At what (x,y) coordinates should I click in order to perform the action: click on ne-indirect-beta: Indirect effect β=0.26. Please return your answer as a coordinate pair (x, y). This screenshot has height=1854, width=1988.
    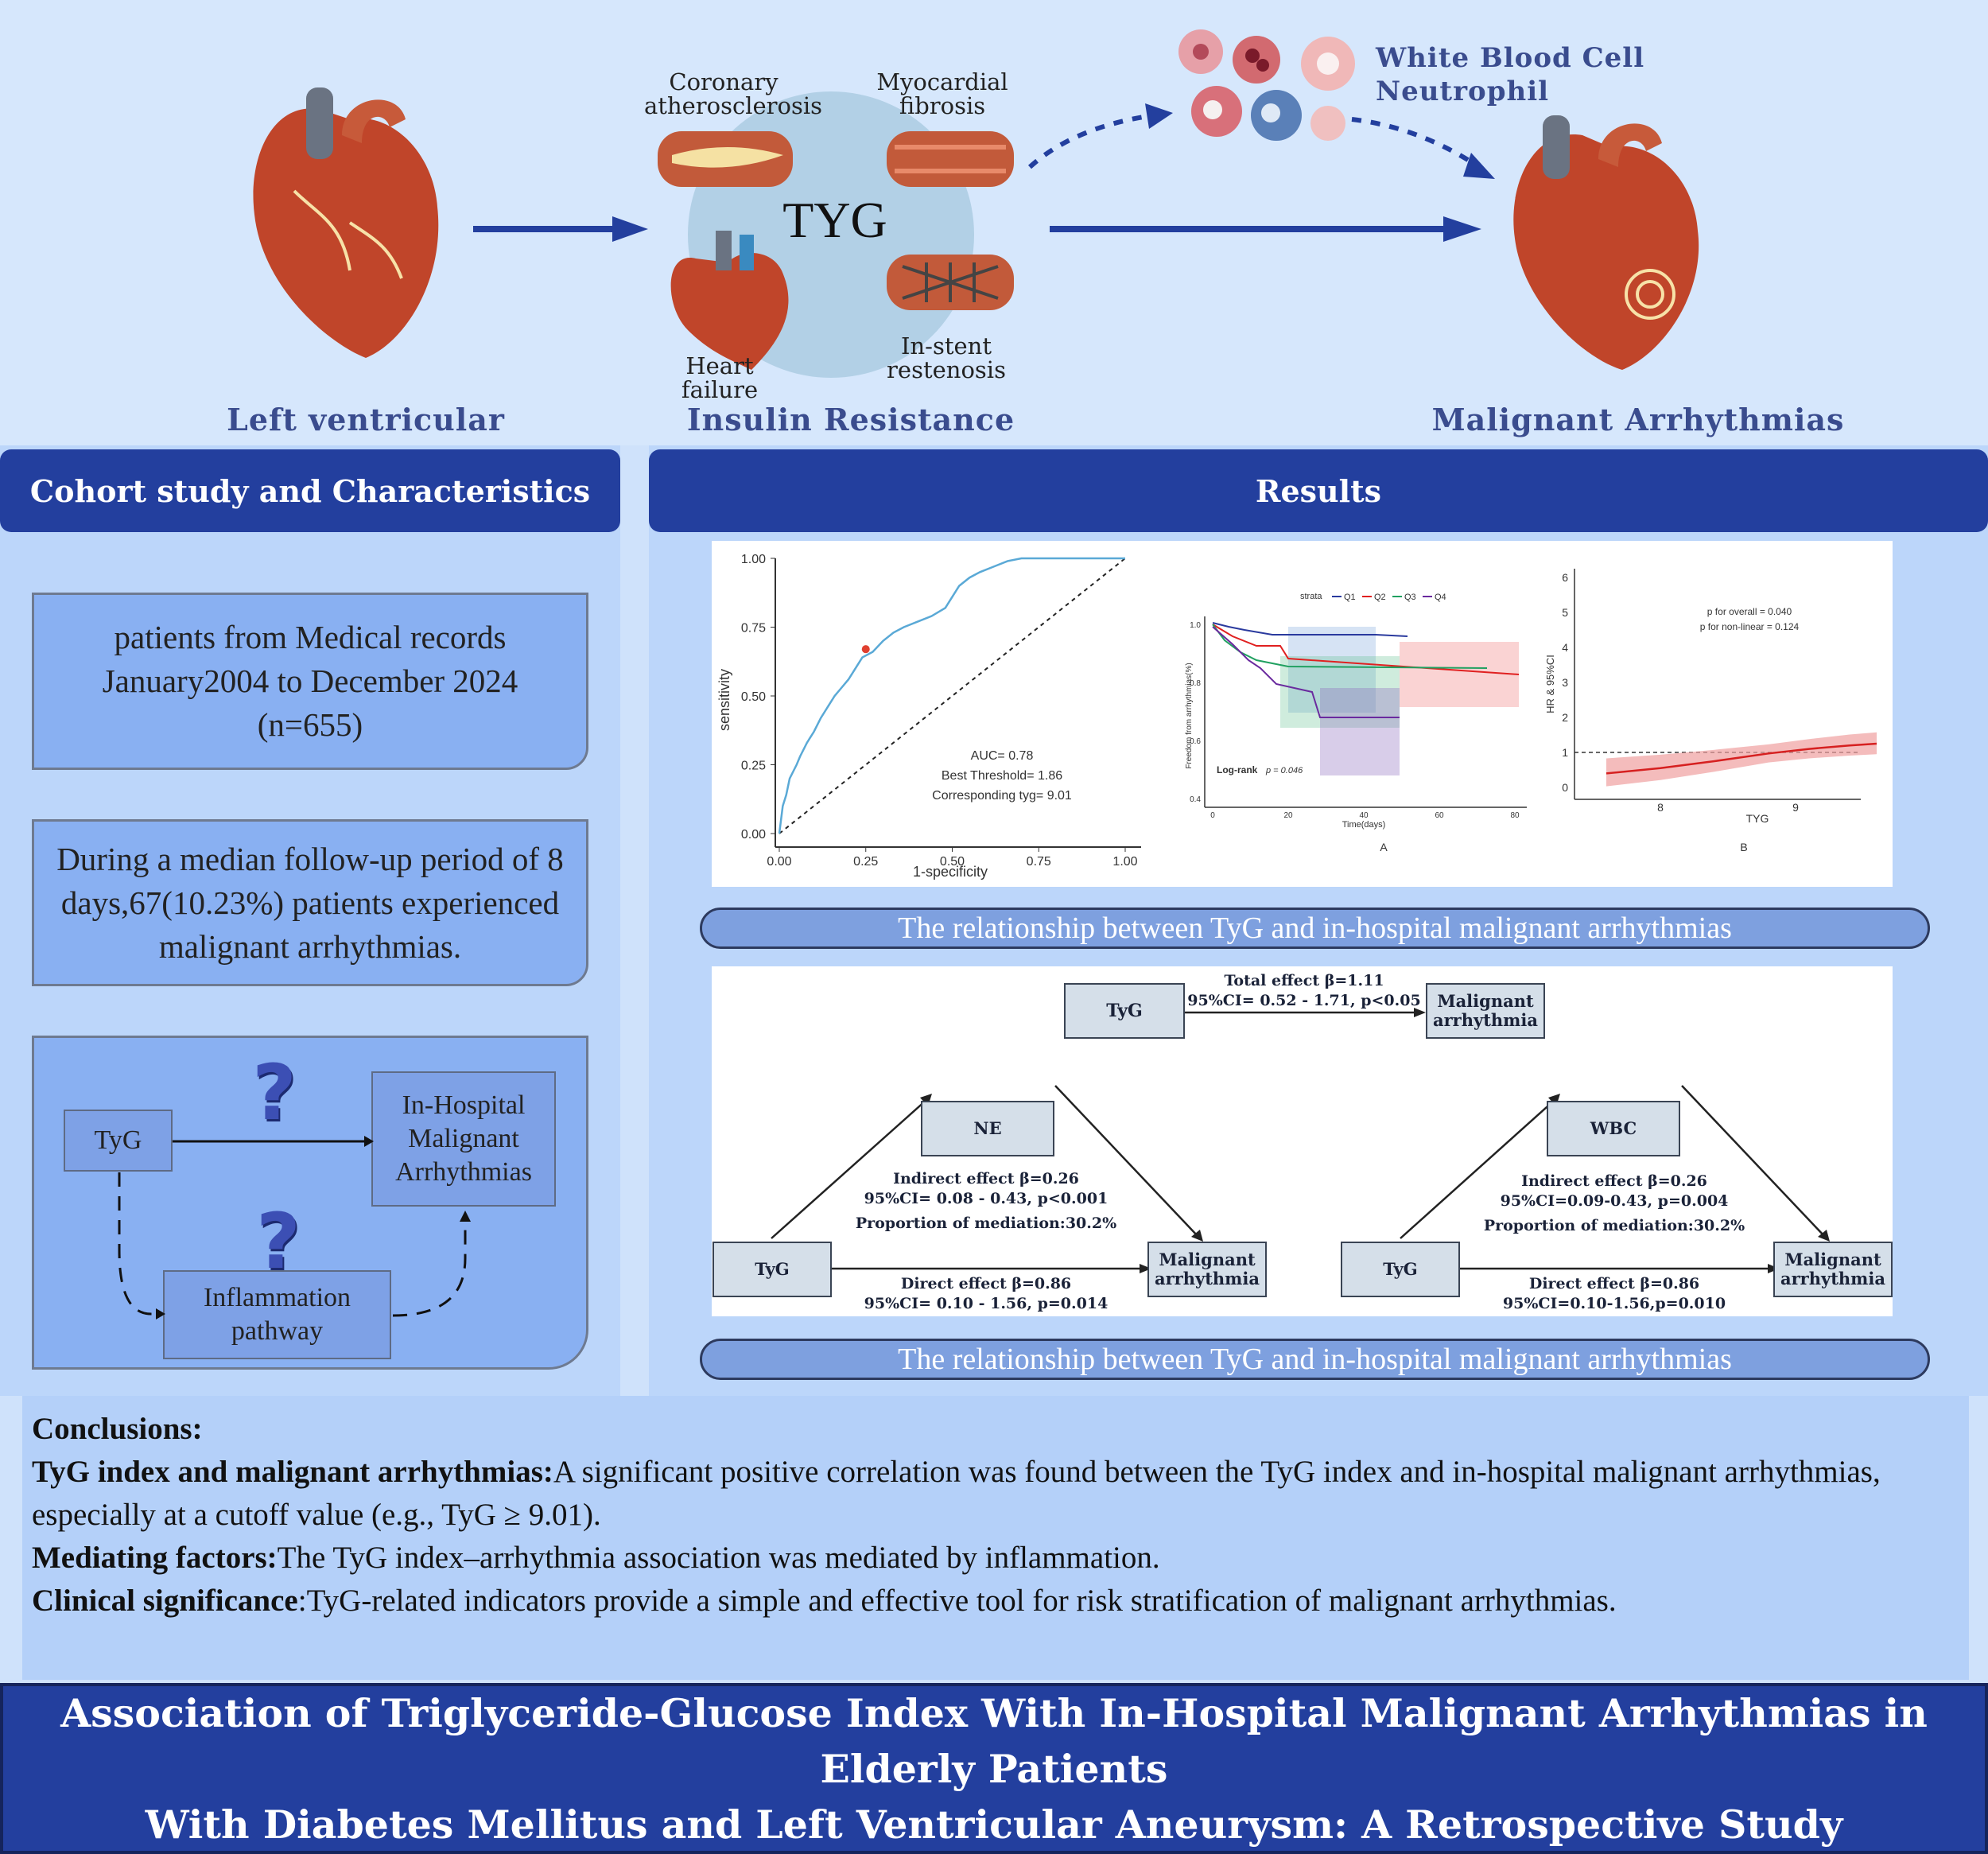
    Looking at the image, I should click on (986, 1178).